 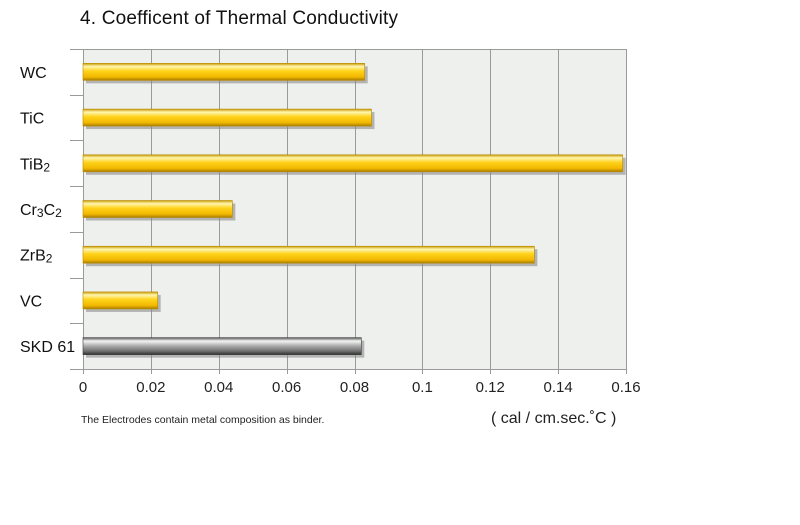 What do you see at coordinates (286, 387) in the screenshot?
I see `x-tick-label: 0.06` at bounding box center [286, 387].